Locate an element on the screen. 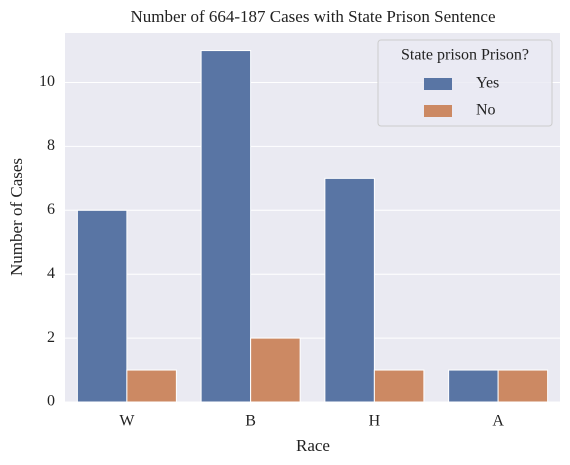 This screenshot has height=465, width=570. legend-title: State prison Prison? is located at coordinates (465, 55).